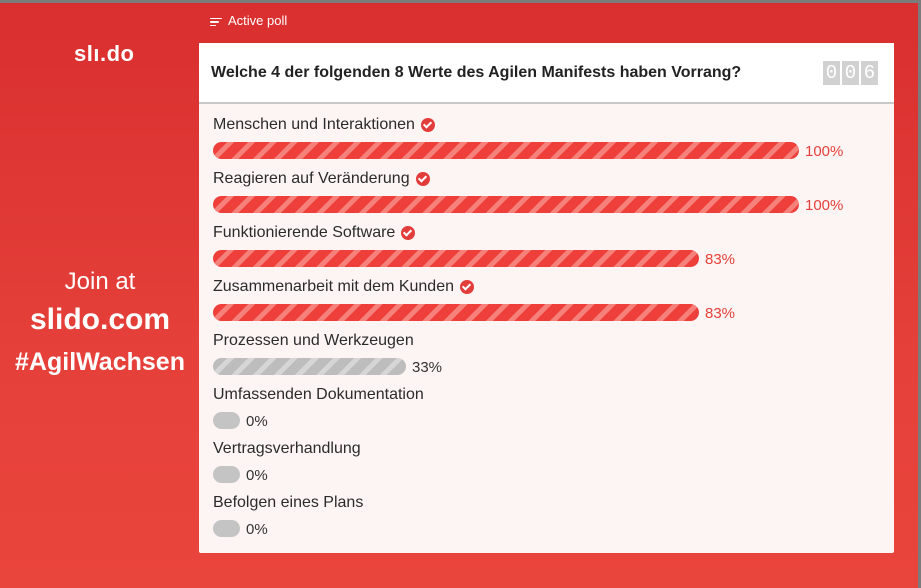 The width and height of the screenshot is (921, 588). Describe the element at coordinates (304, 232) in the screenshot. I see `poll-option-text: Funktionierende Software` at that location.